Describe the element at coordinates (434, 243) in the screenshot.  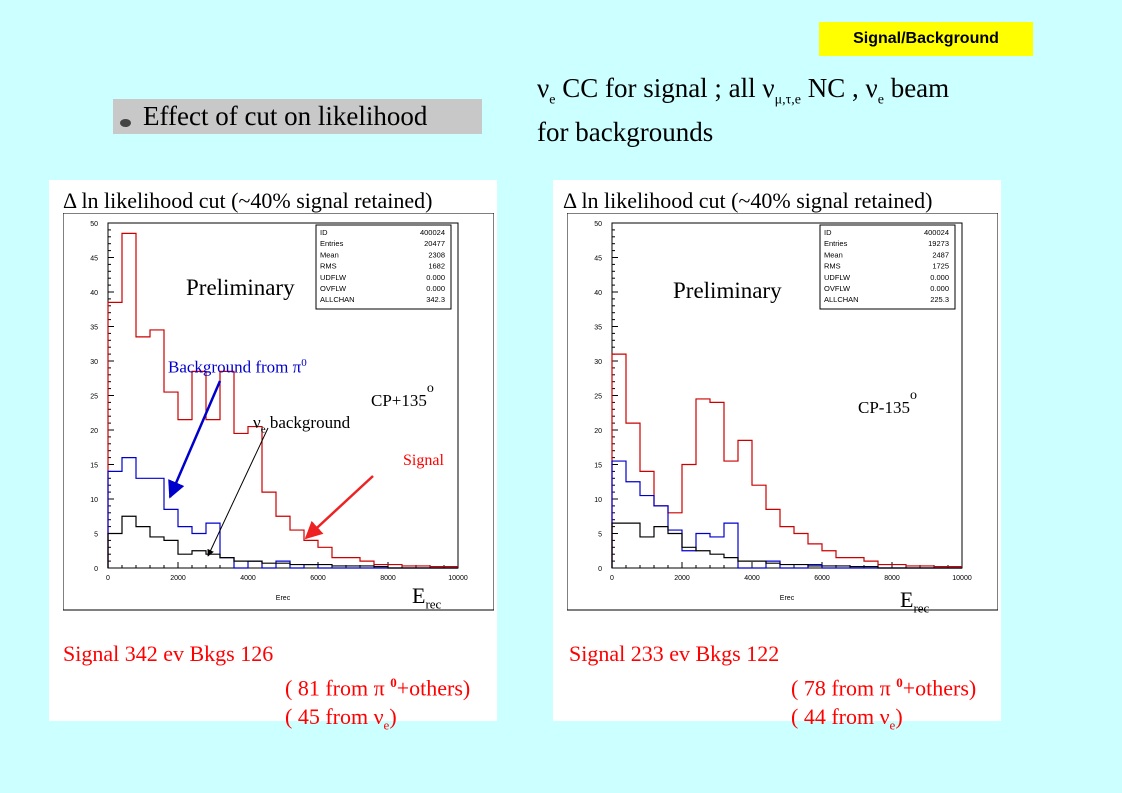
I see `stats-value: 20477` at that location.